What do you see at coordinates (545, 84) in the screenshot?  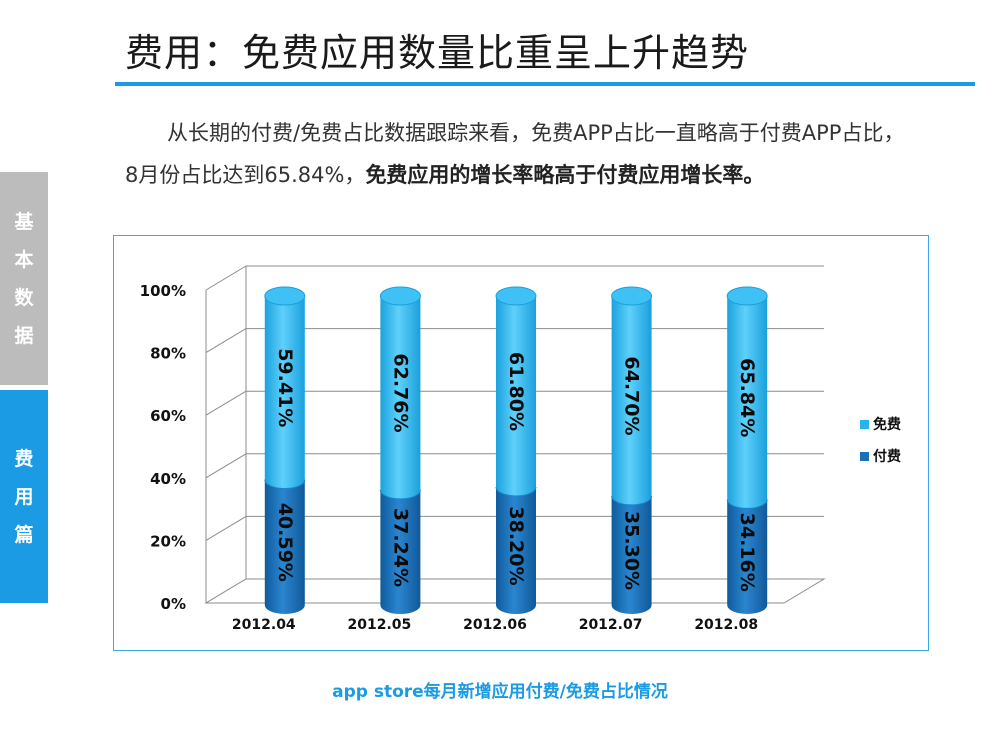 I see `title-divider` at bounding box center [545, 84].